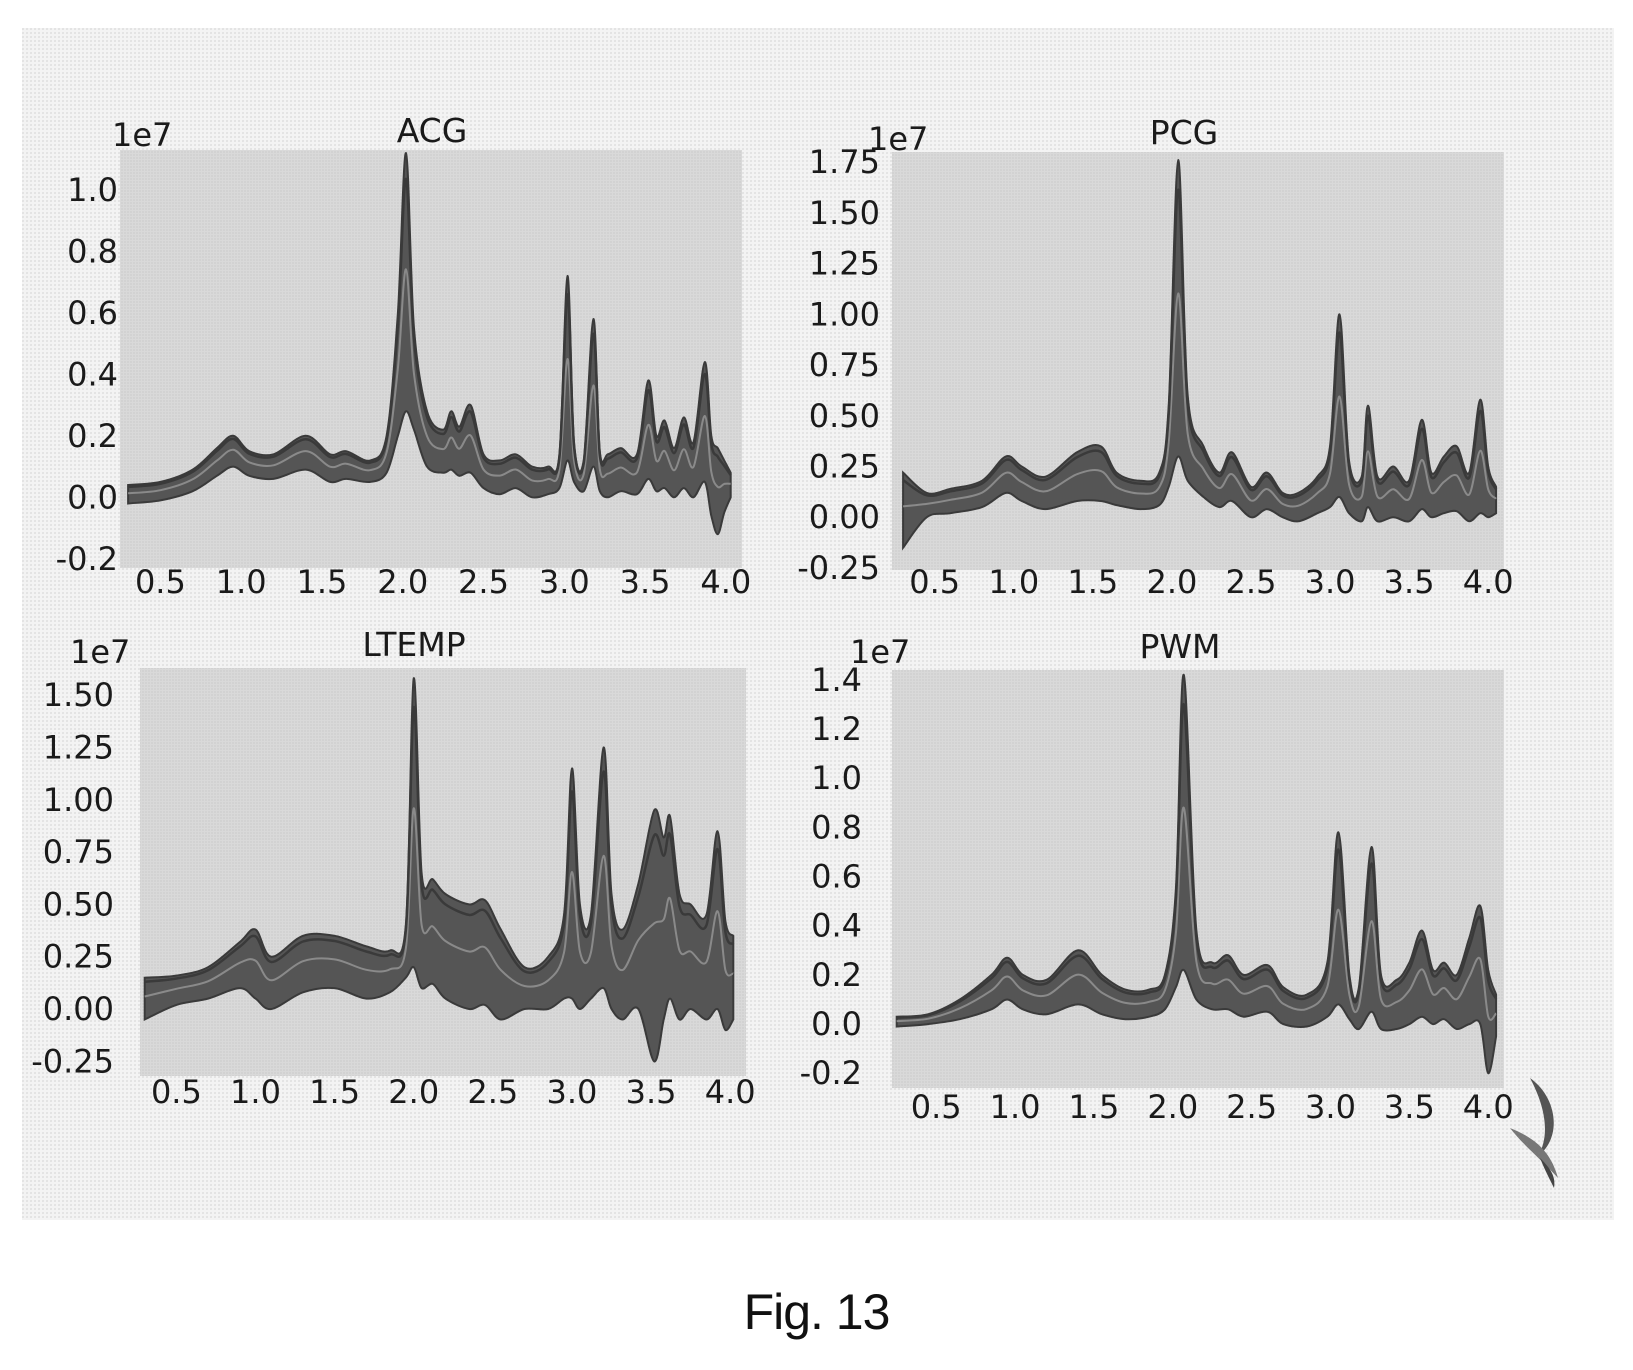 Image resolution: width=1633 pixels, height=1370 pixels. What do you see at coordinates (844, 162) in the screenshot?
I see `y-tick-label: 1.75` at bounding box center [844, 162].